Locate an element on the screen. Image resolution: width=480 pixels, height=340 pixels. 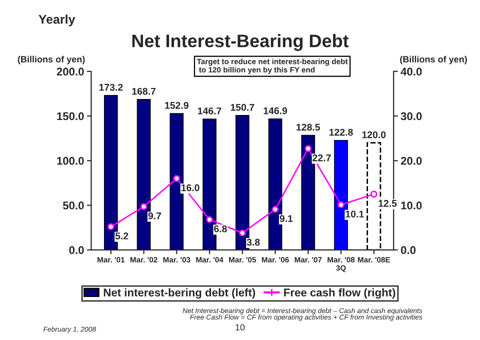
chart-title: Net Interest-Bearing Debt is located at coordinates (240, 42).